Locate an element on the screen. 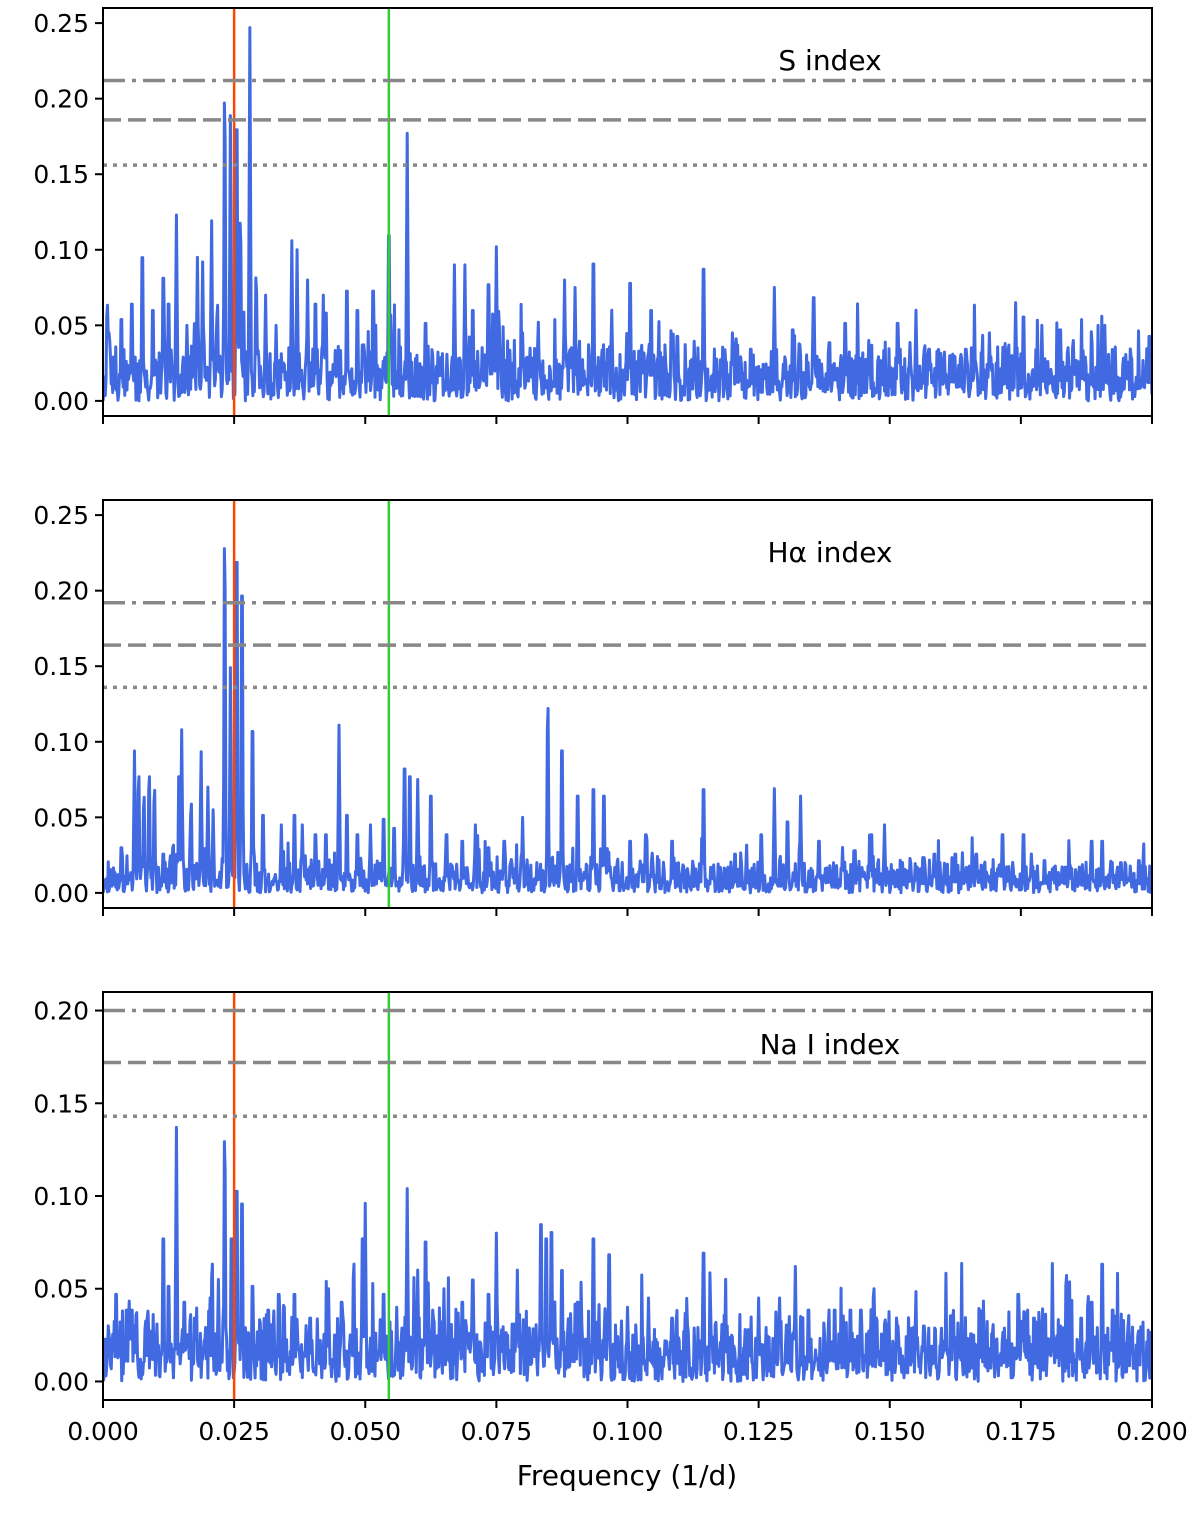 The width and height of the screenshot is (1200, 1514). periodogram-line is located at coordinates (627, 1254).